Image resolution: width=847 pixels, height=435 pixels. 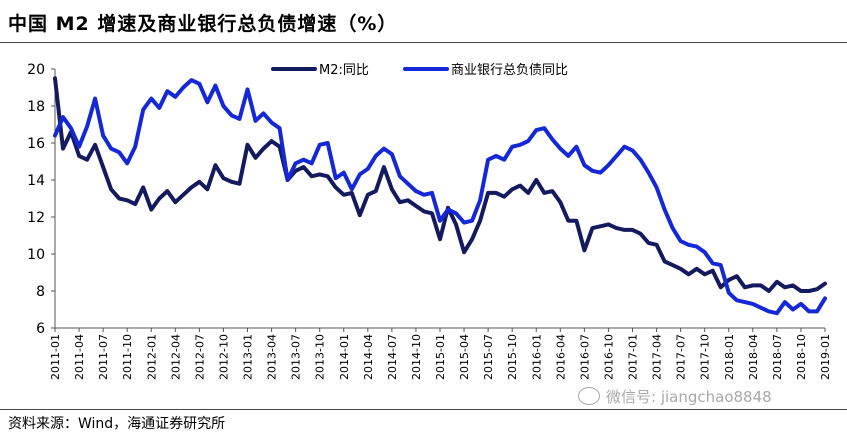 What do you see at coordinates (705, 357) in the screenshot?
I see `x-tick-label: 2017-10` at bounding box center [705, 357].